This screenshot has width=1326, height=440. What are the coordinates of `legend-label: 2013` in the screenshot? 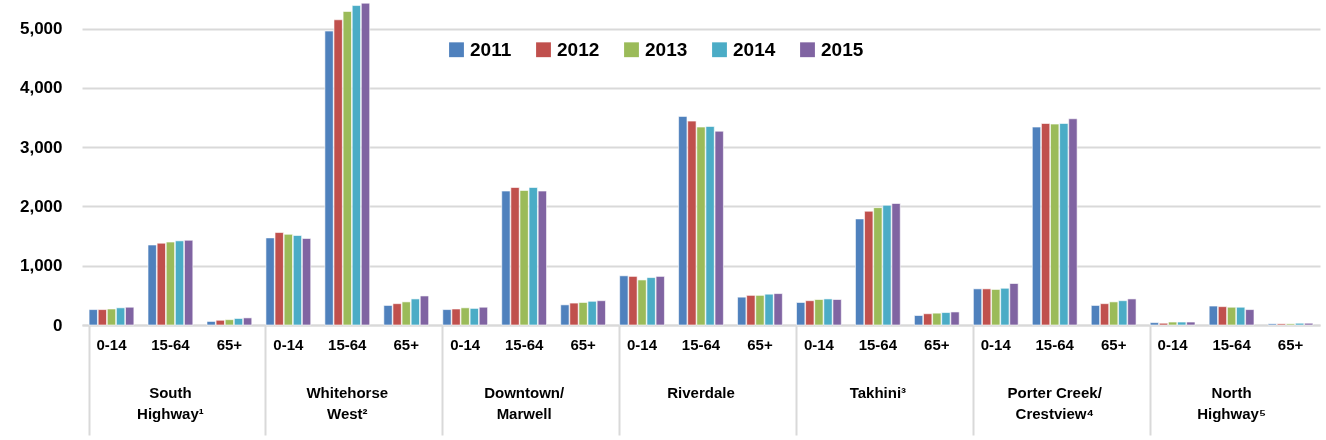 It's located at (666, 49).